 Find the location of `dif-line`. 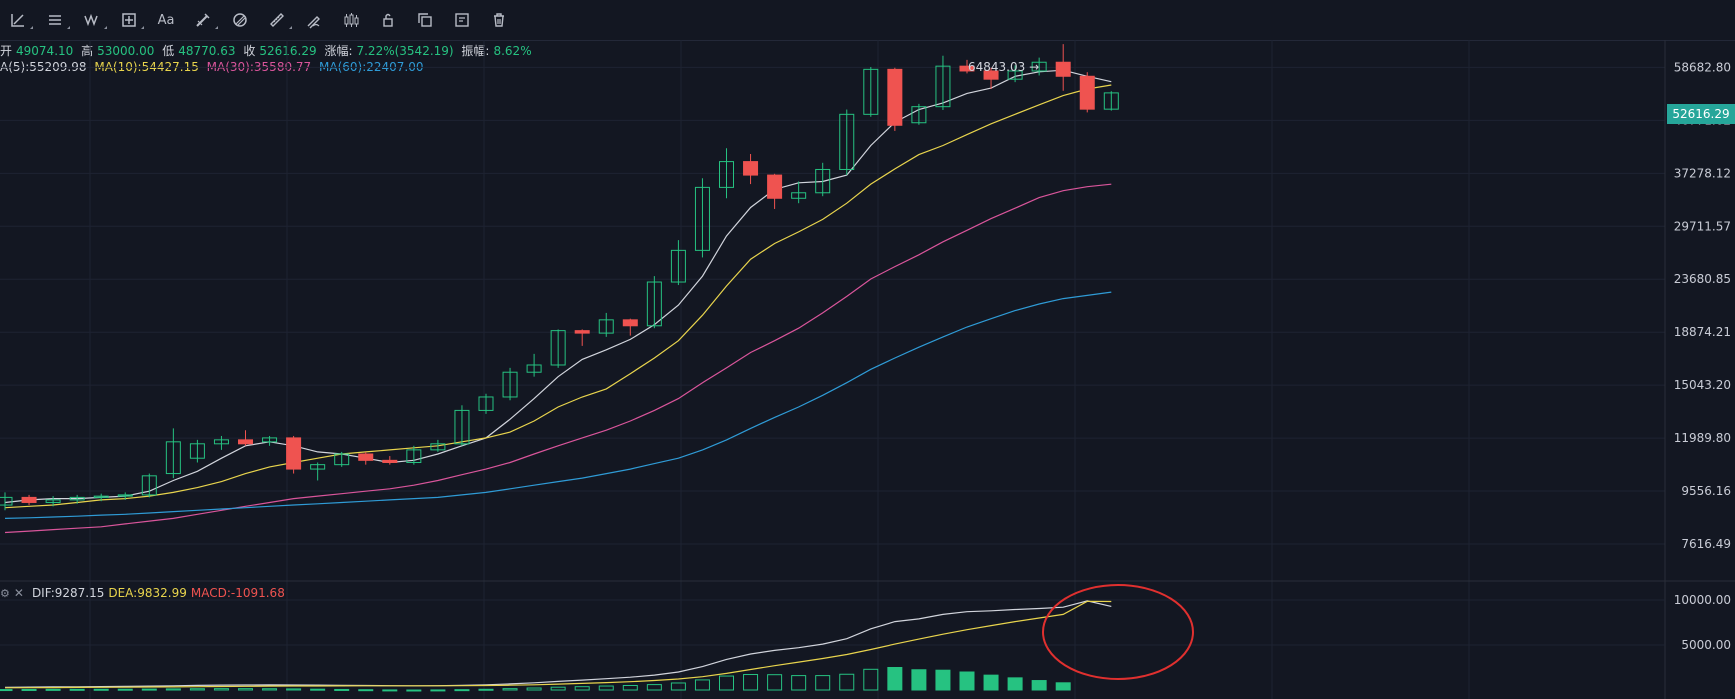

dif-line is located at coordinates (558, 644).